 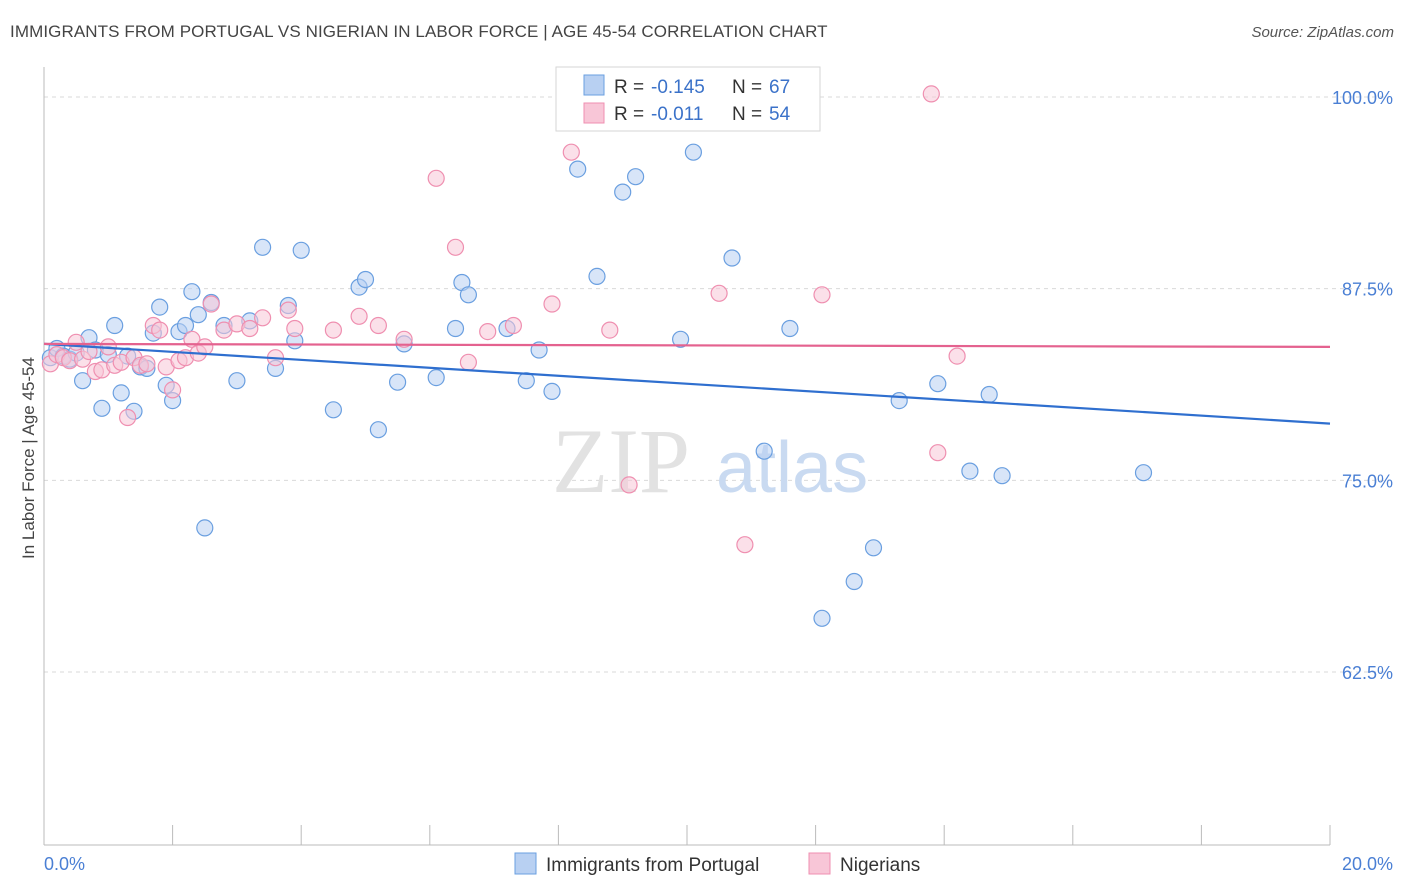 I want to click on x-tick-label: 20.0%, so click(x=1367, y=864).